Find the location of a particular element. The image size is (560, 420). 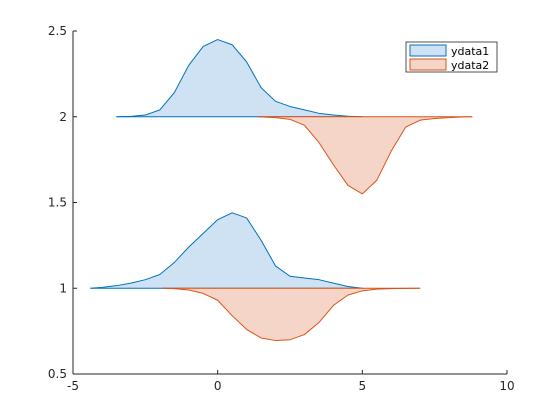

x-tick-label: 10 is located at coordinates (506, 386).